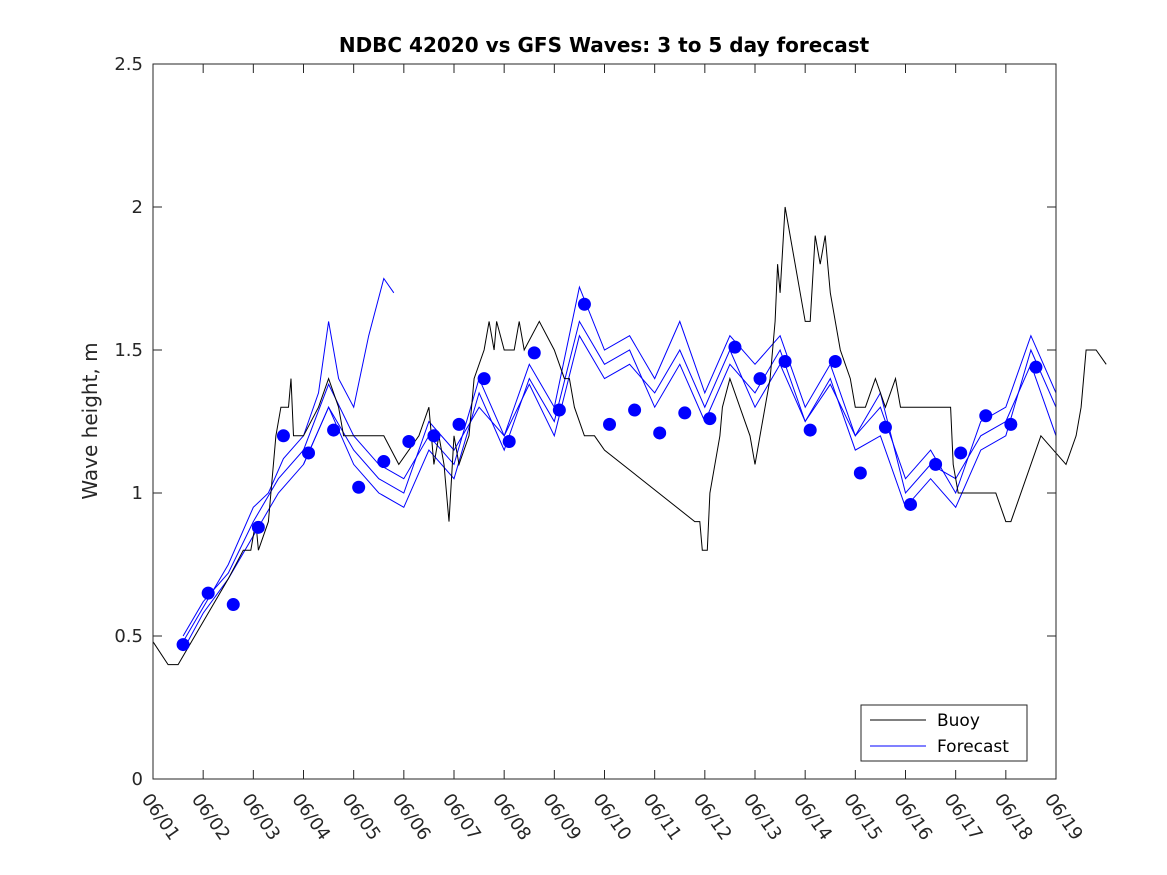 Image resolution: width=1167 pixels, height=875 pixels. What do you see at coordinates (137, 207) in the screenshot?
I see `y-tick-label: 2` at bounding box center [137, 207].